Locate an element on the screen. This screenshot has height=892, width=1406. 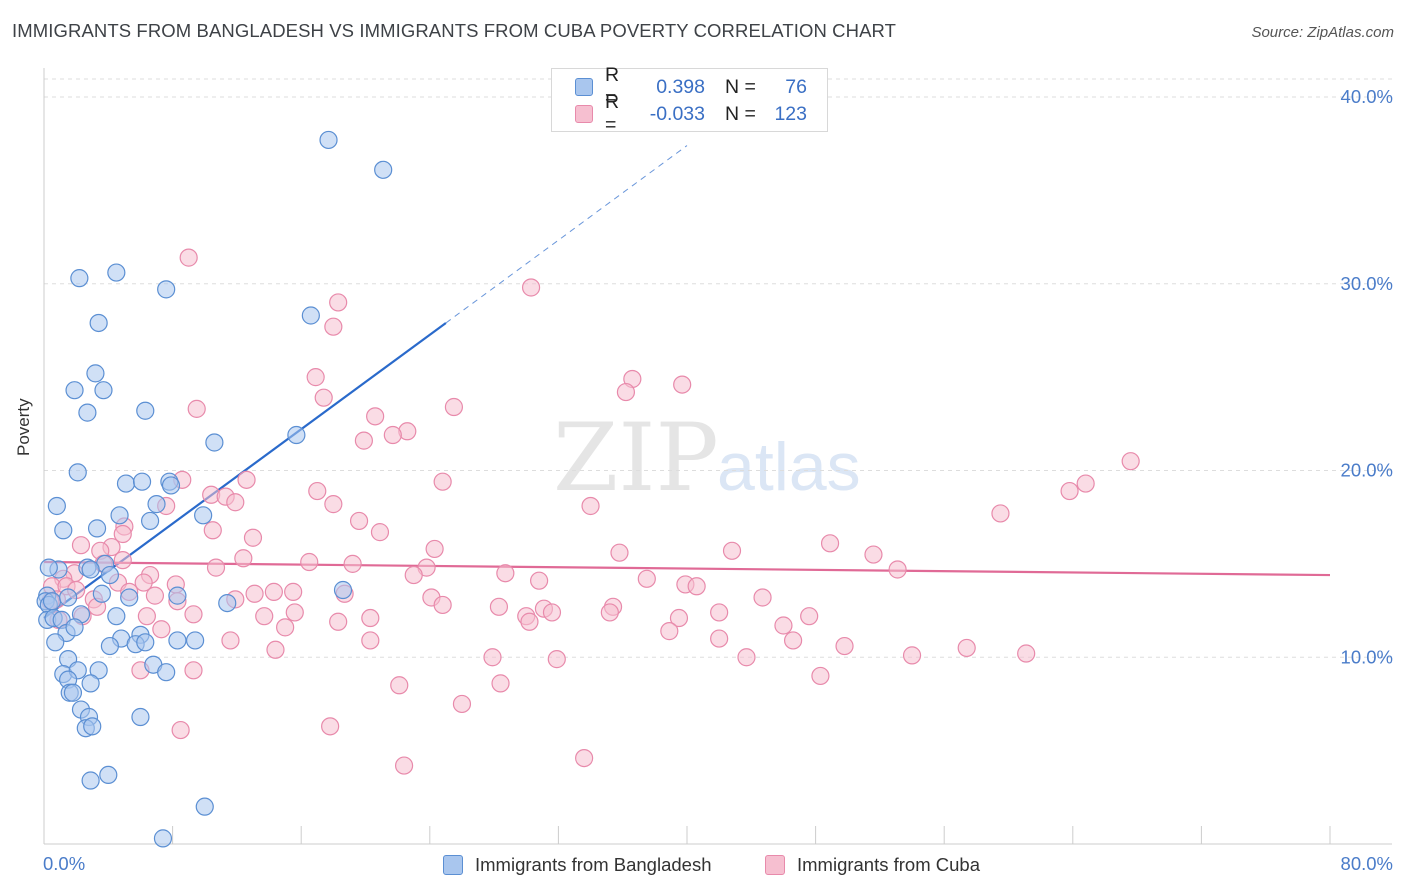
y-tick-label: 20.0% is located at coordinates (1367, 470).